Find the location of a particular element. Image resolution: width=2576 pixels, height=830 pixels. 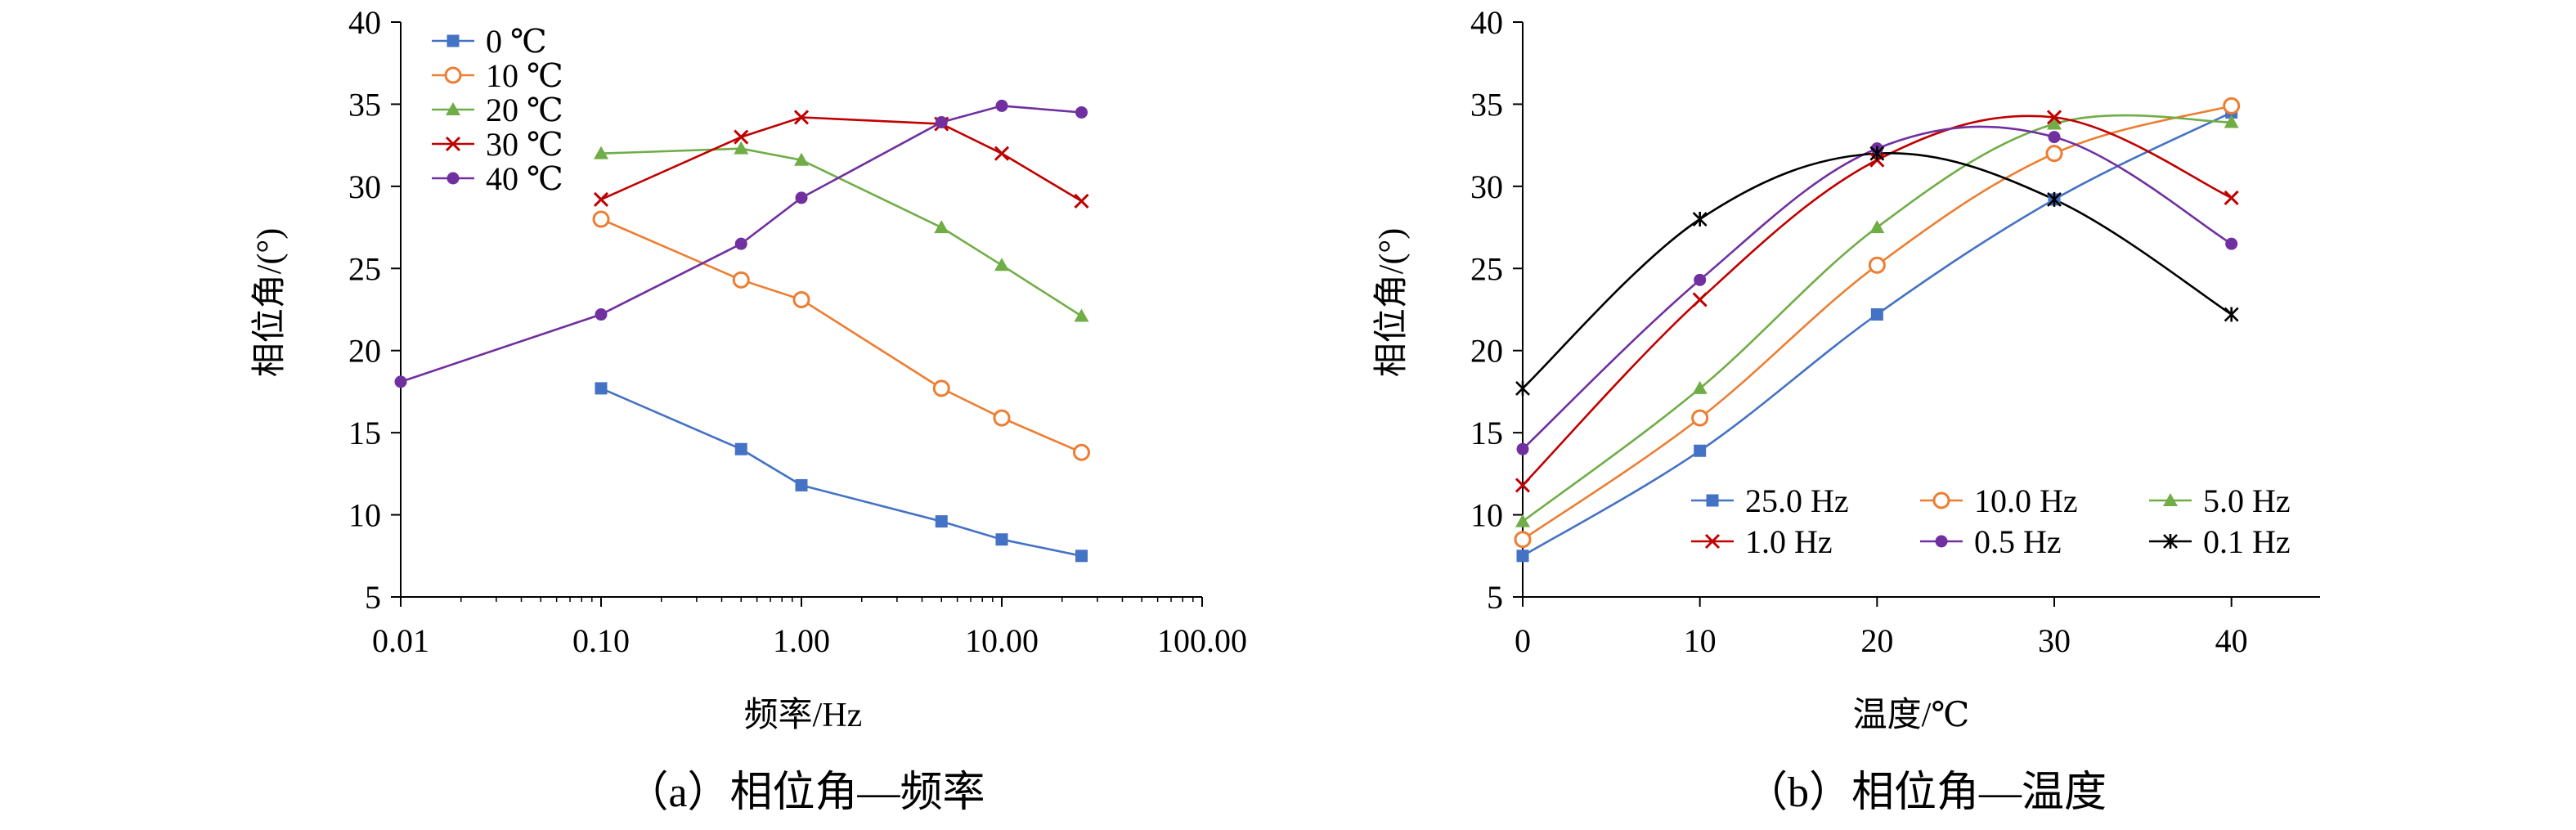

x-tick-label: 30 is located at coordinates (2054, 641).